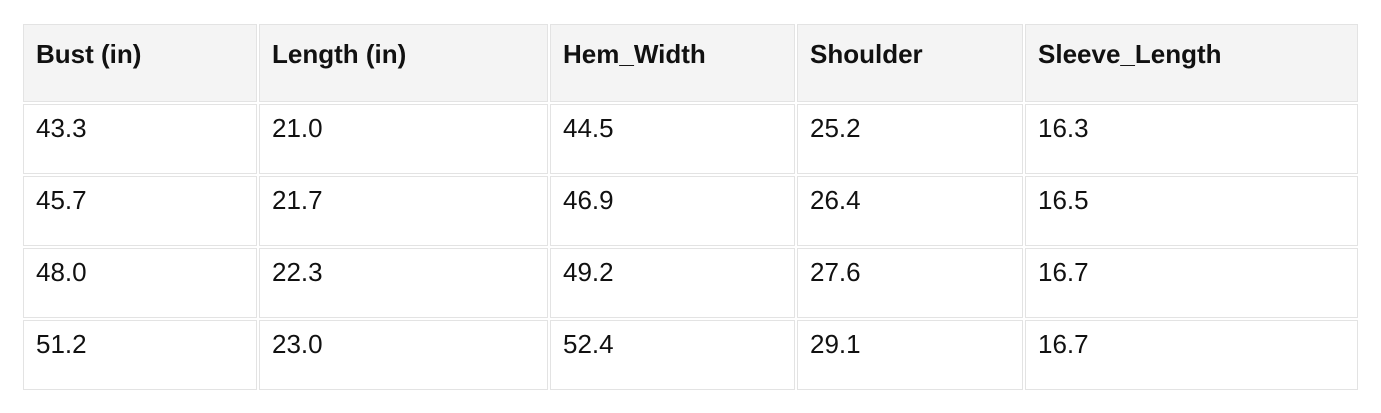  Describe the element at coordinates (403, 211) in the screenshot. I see `table-cell: 21.7` at that location.